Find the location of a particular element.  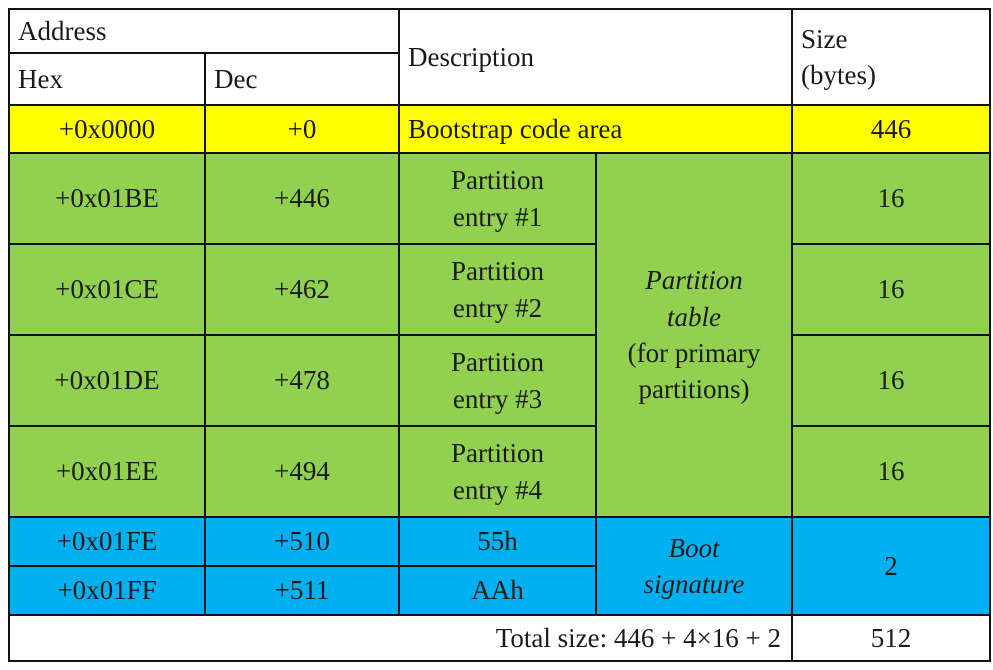

hex-cell: +0x0000 is located at coordinates (107, 129).